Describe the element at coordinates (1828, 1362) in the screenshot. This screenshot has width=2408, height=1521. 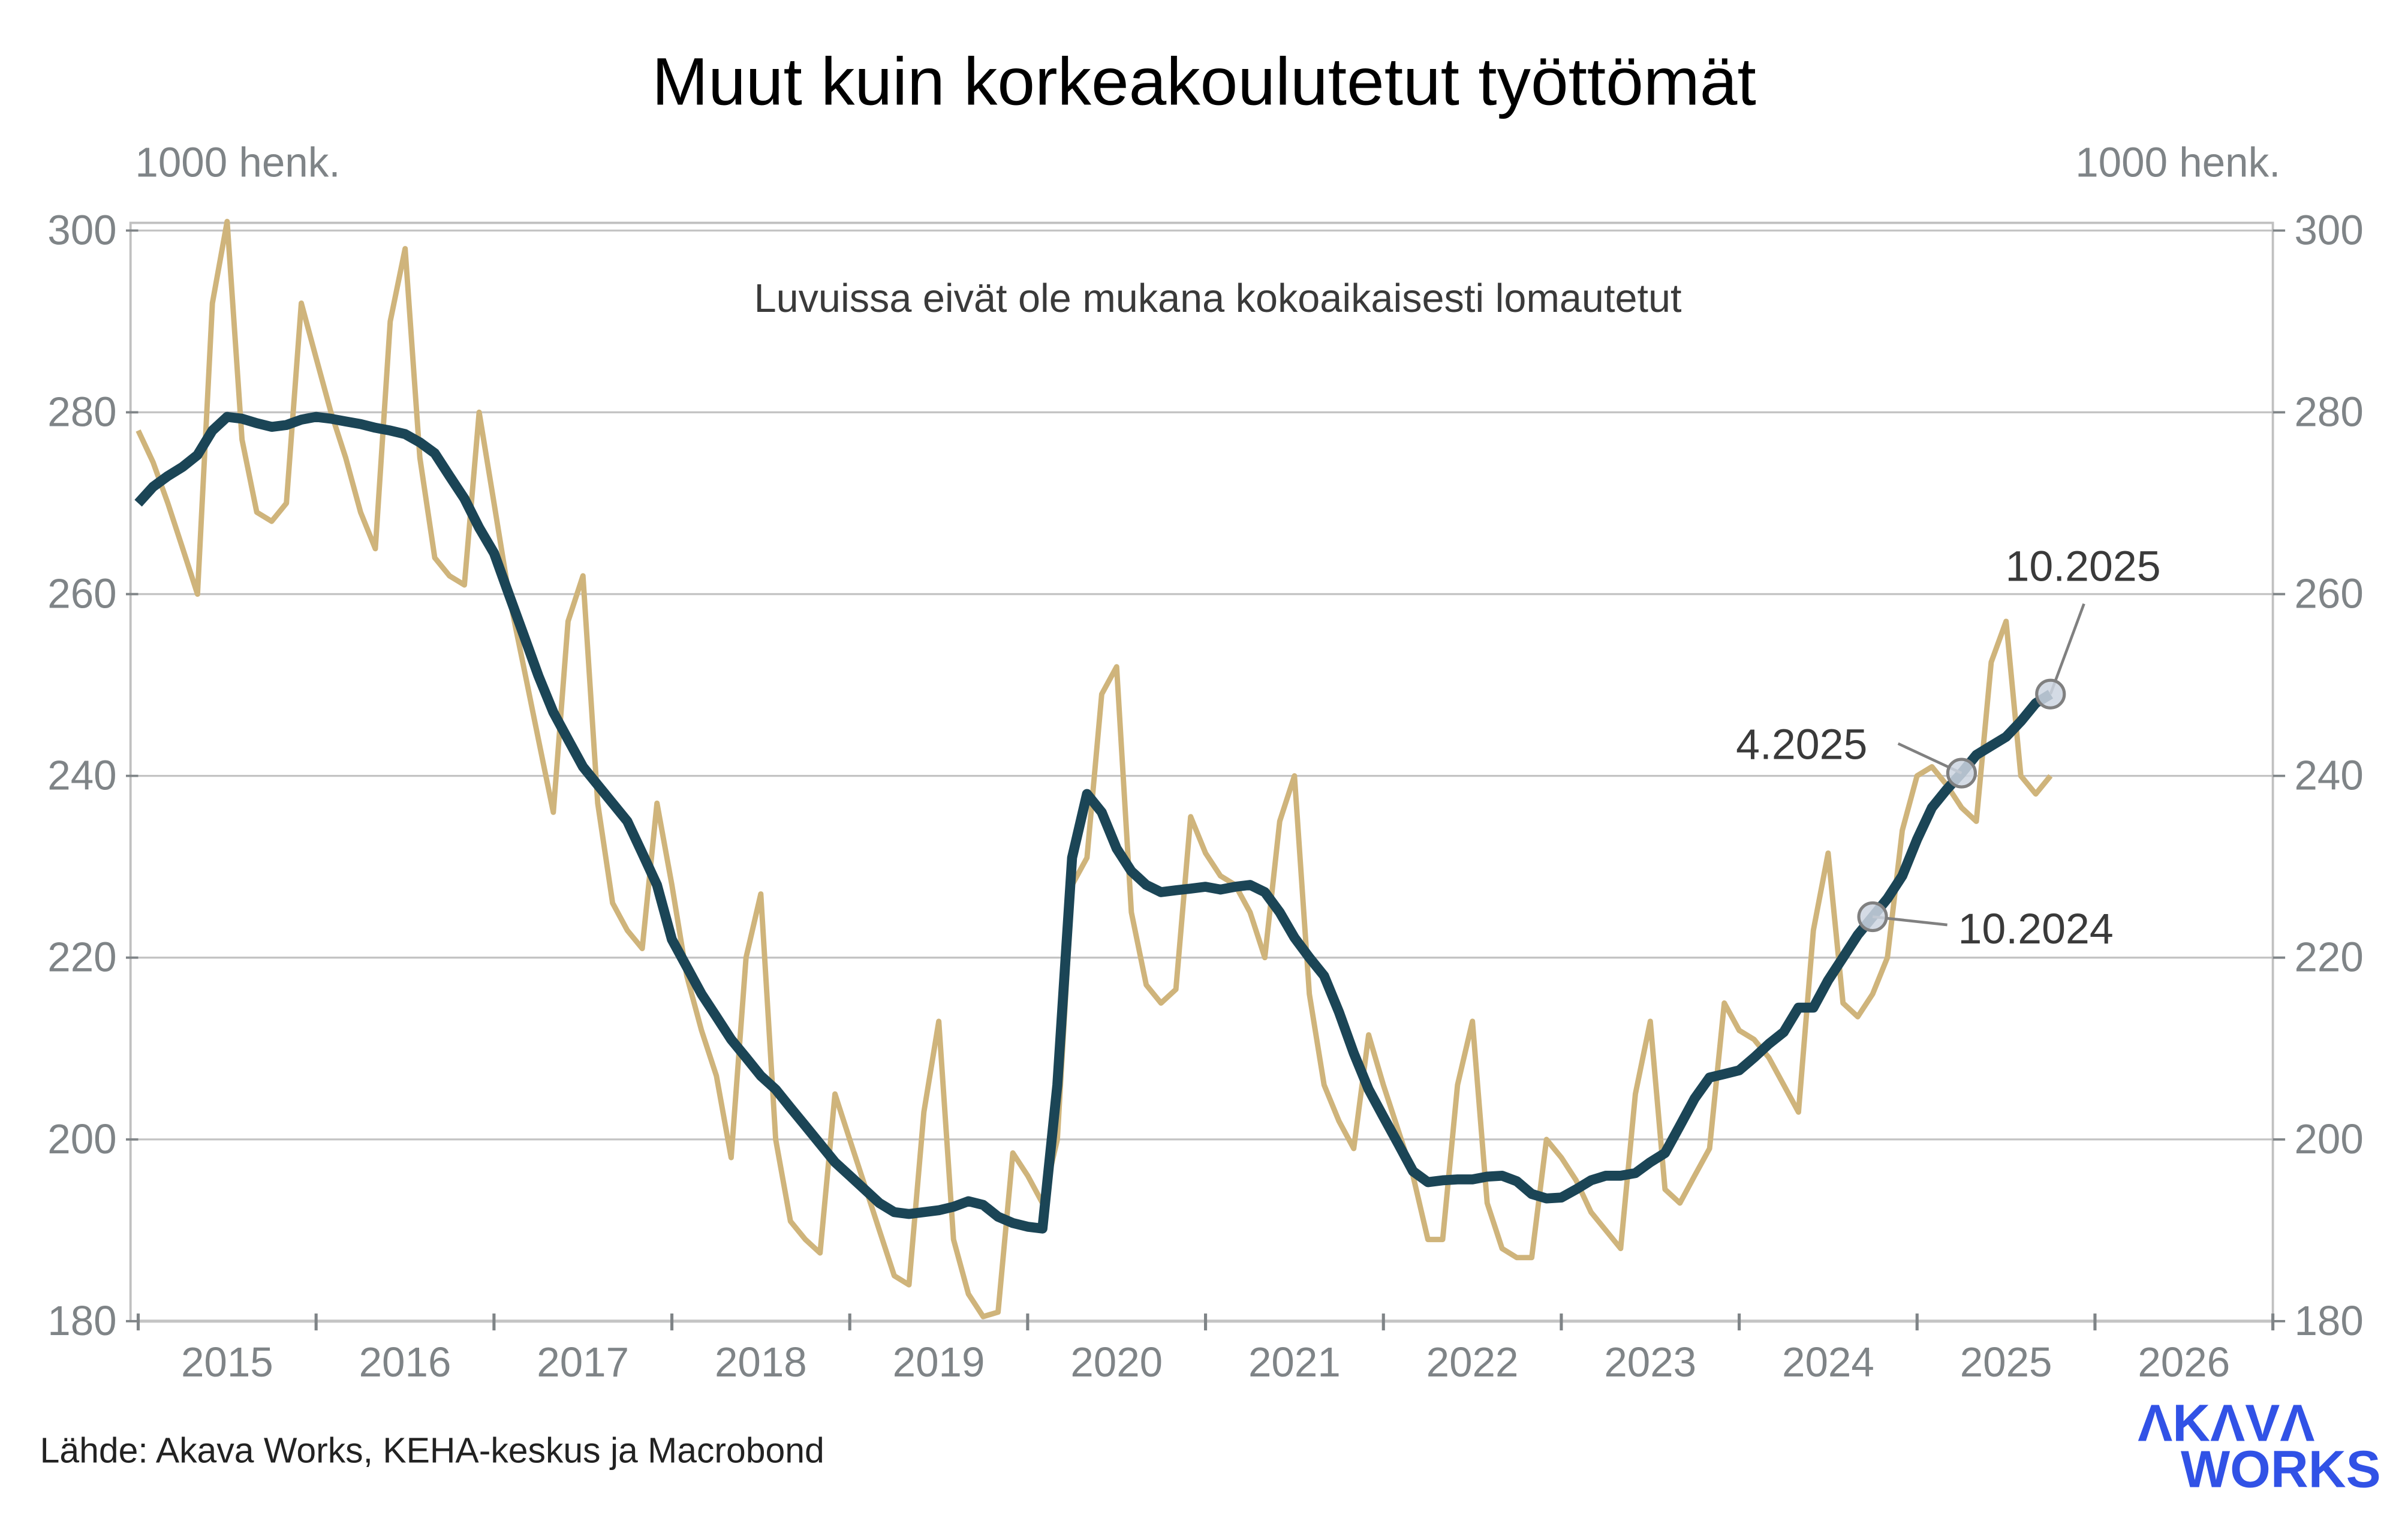
I see `x-tick-label: 2024` at that location.